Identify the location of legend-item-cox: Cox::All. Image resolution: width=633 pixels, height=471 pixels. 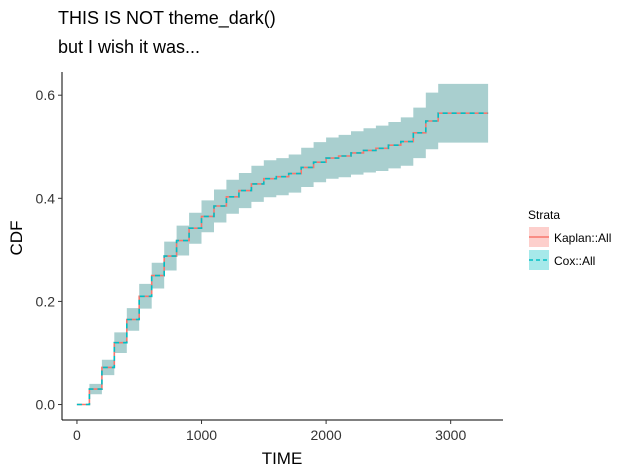
(562, 260).